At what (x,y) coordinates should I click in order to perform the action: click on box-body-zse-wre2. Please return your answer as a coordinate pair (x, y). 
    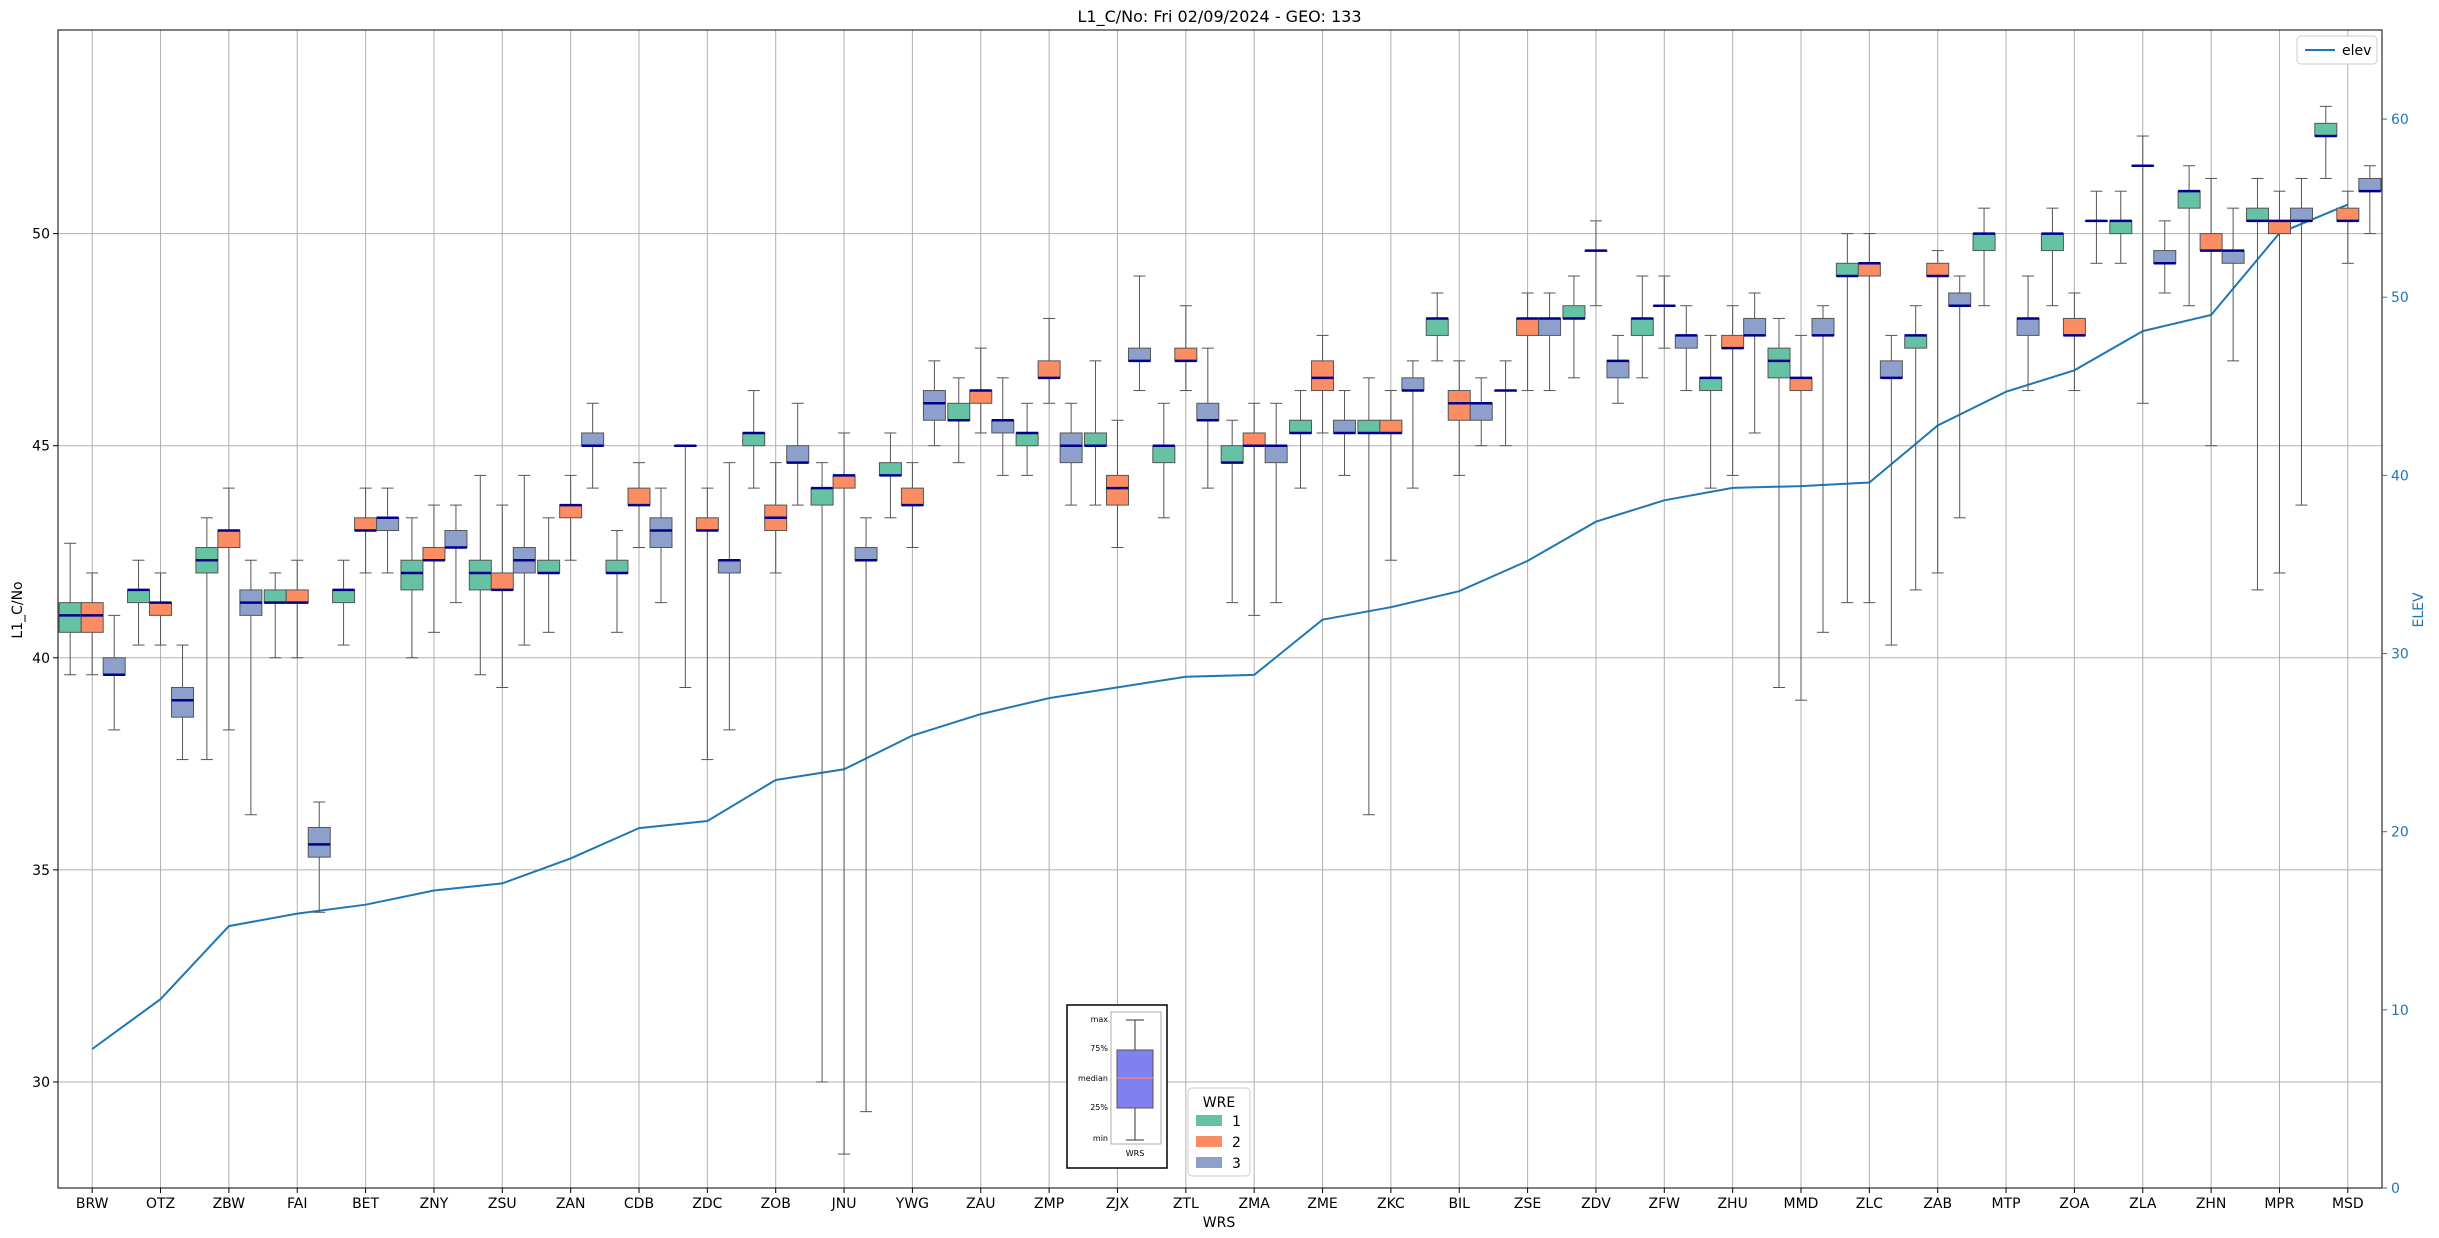
    Looking at the image, I should click on (1528, 326).